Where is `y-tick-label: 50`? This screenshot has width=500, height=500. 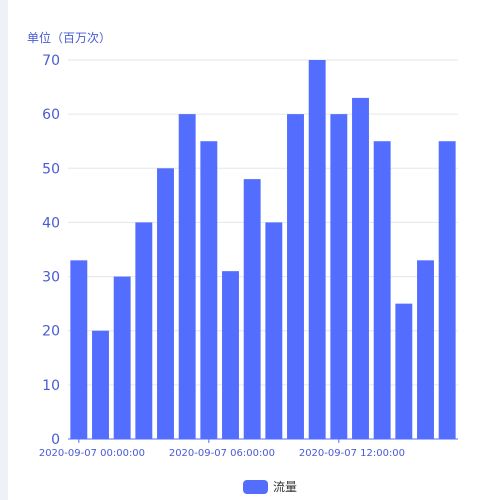 y-tick-label: 50 is located at coordinates (51, 169).